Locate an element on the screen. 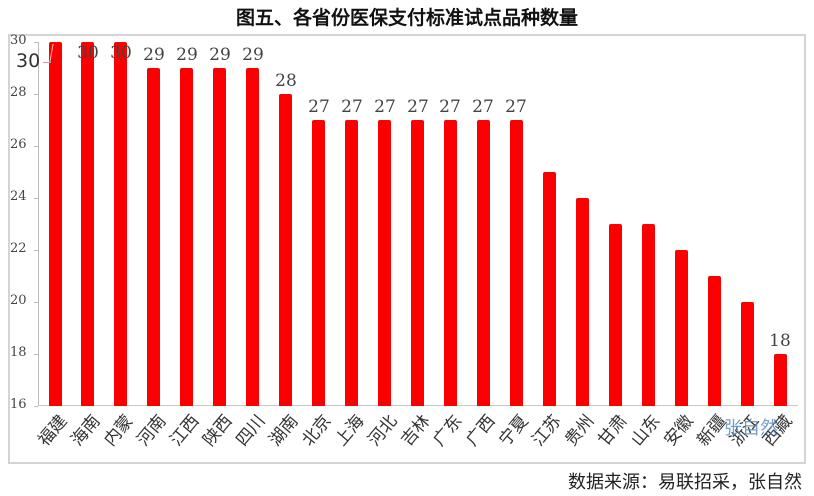 This screenshot has height=496, width=814. bar-贵州 is located at coordinates (582, 302).